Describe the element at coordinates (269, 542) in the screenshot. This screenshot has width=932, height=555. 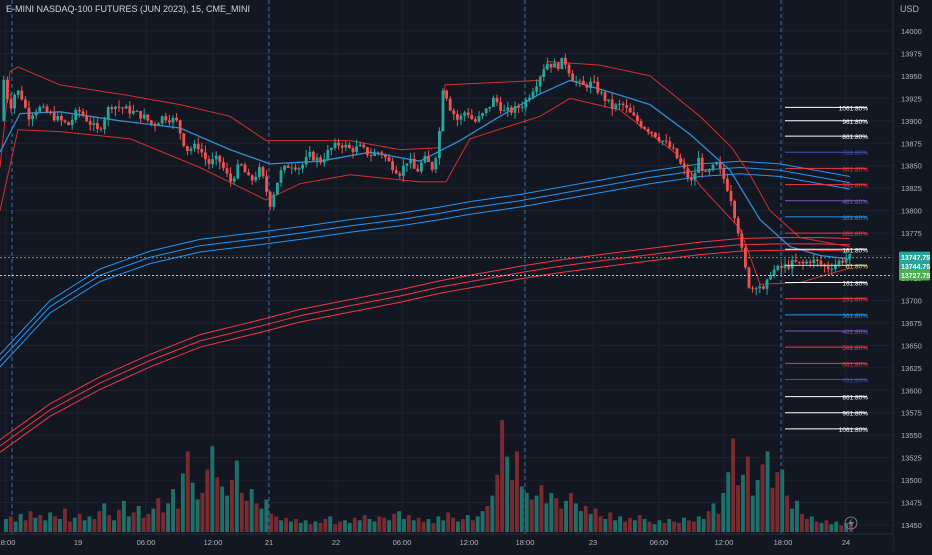
I see `time-tick-label: 21` at that location.